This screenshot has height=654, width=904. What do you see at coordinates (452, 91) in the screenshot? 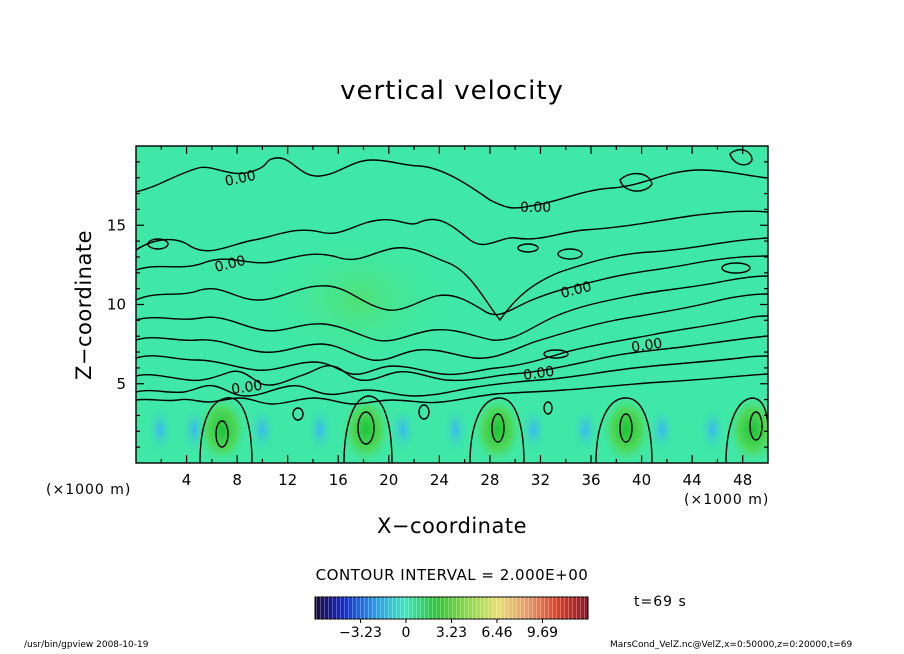
I see `chart-title: vertical velocity` at bounding box center [452, 91].